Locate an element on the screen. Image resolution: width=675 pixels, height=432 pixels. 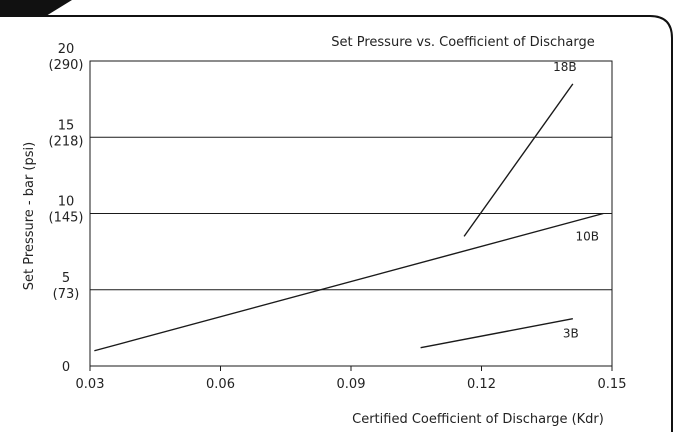
y-tick-sublabel: (218) is located at coordinates (66, 141).